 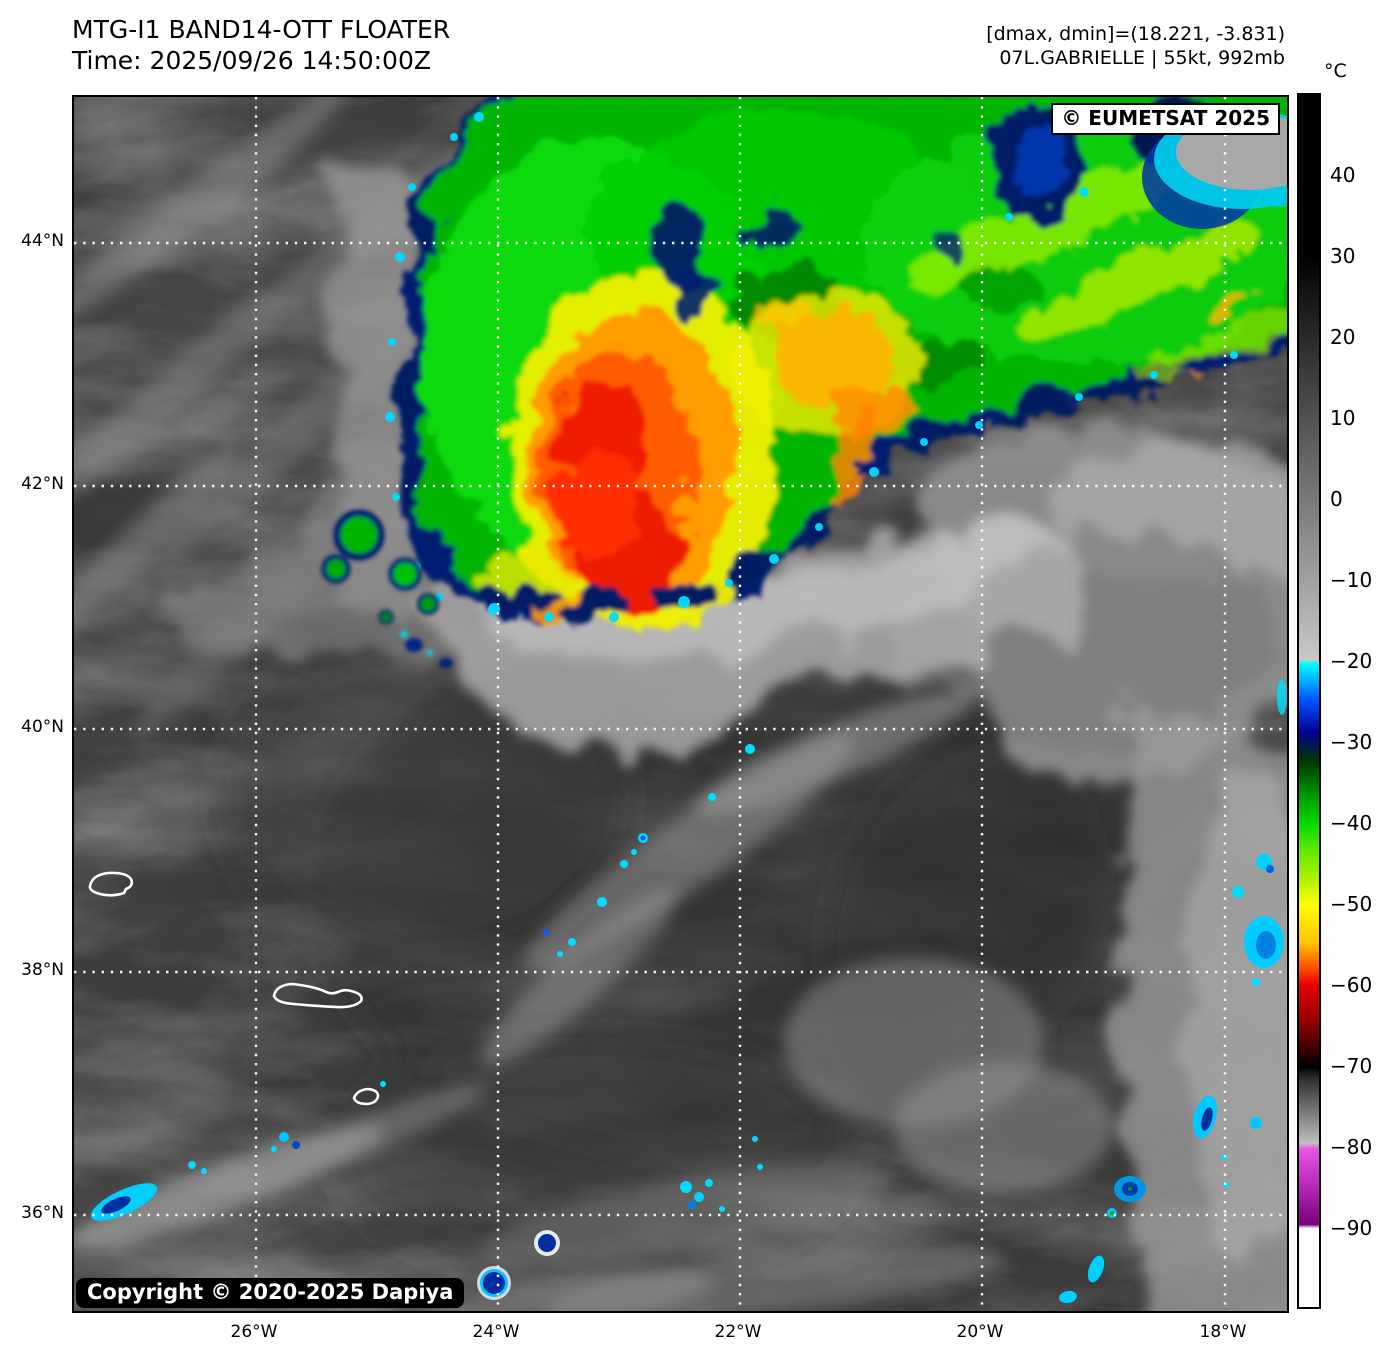 What do you see at coordinates (1351, 661) in the screenshot?
I see `colorbar-tick-m20: −20` at bounding box center [1351, 661].